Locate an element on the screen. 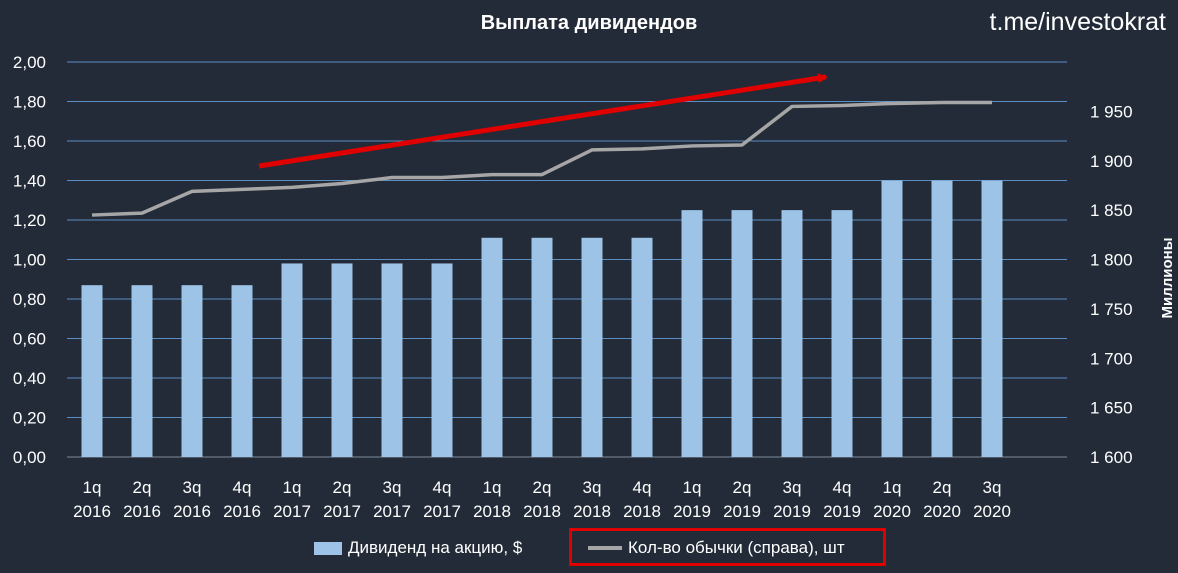 The image size is (1178, 573). legend-label-dividend: Дивиденд на акцию, $ is located at coordinates (435, 547).